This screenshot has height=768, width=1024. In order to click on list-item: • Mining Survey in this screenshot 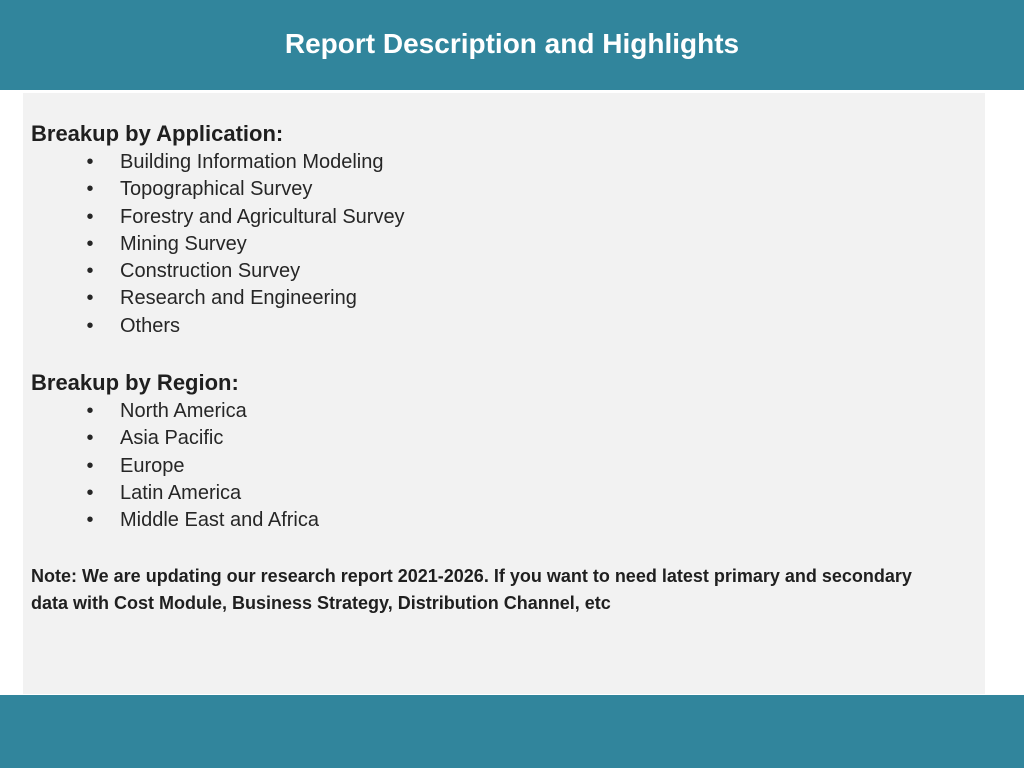, I will do `click(157, 244)`.